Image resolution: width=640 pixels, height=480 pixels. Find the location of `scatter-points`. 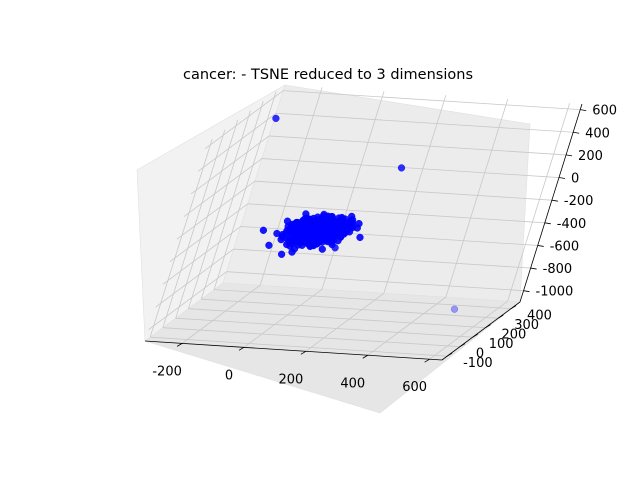

scatter-points is located at coordinates (359, 213).